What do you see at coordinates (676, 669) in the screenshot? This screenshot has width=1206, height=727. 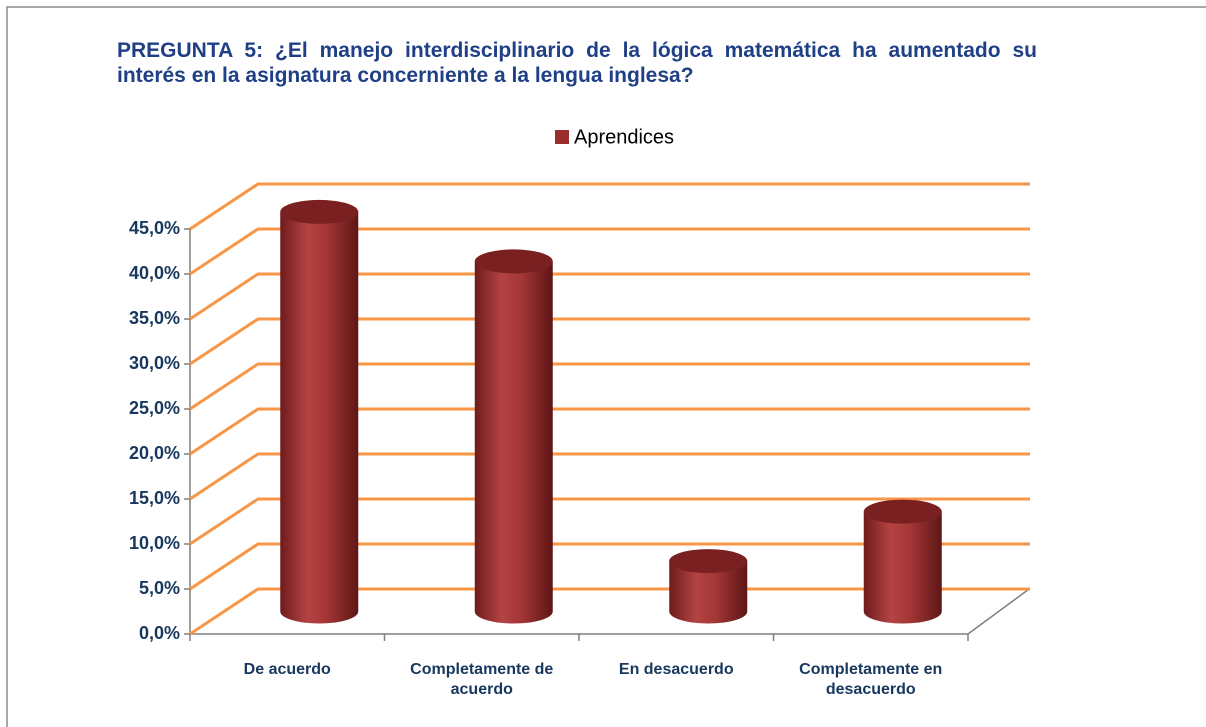 I see `x-tick-label: En desacuerdo` at bounding box center [676, 669].